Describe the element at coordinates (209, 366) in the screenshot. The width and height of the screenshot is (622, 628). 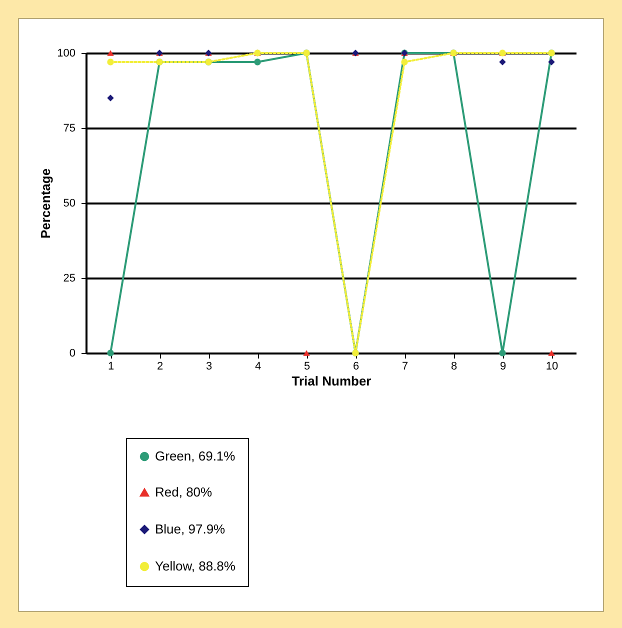
I see `x-tick-label: 3` at that location.